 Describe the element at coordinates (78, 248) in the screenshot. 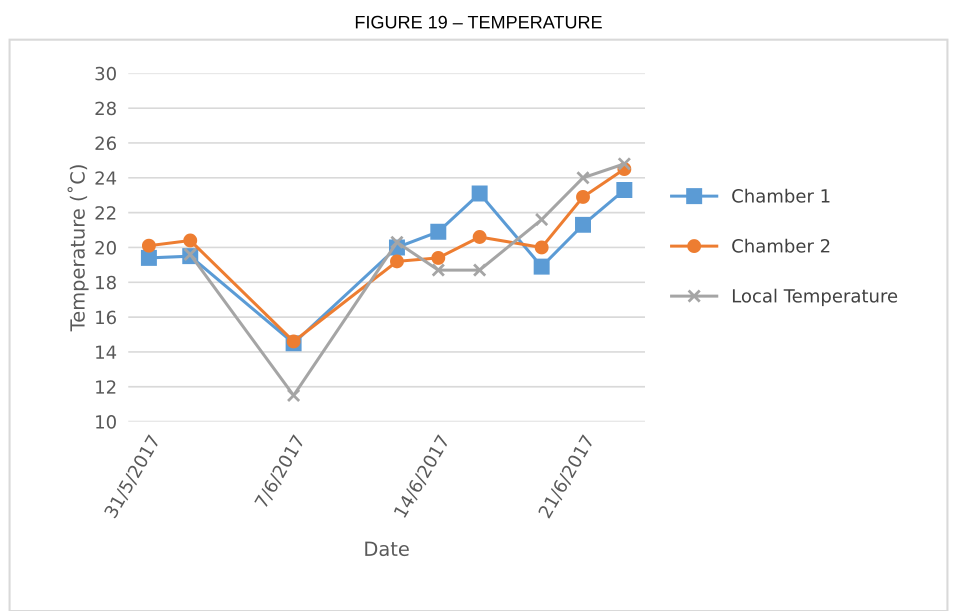

I see `y-axis-title: Temperature (˚C)` at that location.